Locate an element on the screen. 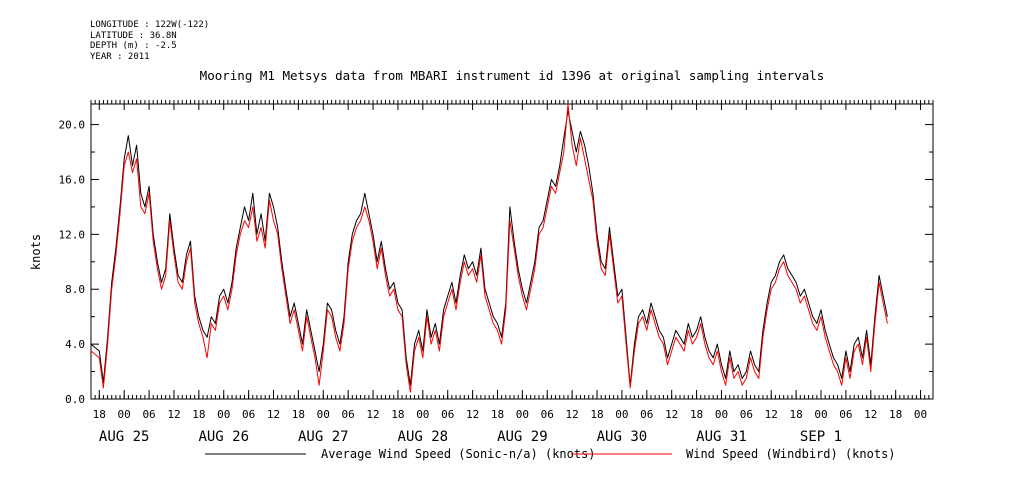 The width and height of the screenshot is (1009, 504). x-date-label: AUG 27 is located at coordinates (323, 437).